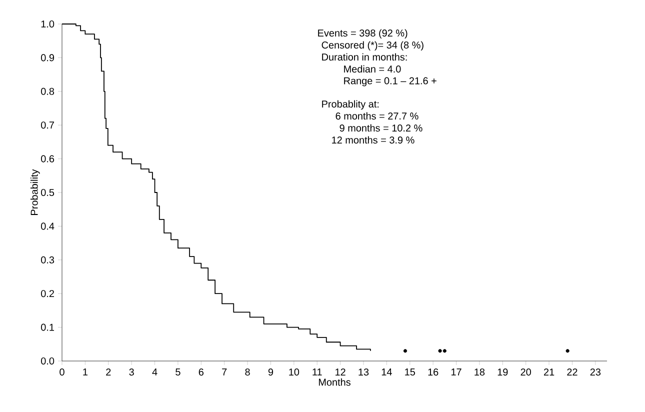 This screenshot has height=412, width=645. Describe the element at coordinates (47, 91) in the screenshot. I see `y-tick-label: 0.8` at that location.